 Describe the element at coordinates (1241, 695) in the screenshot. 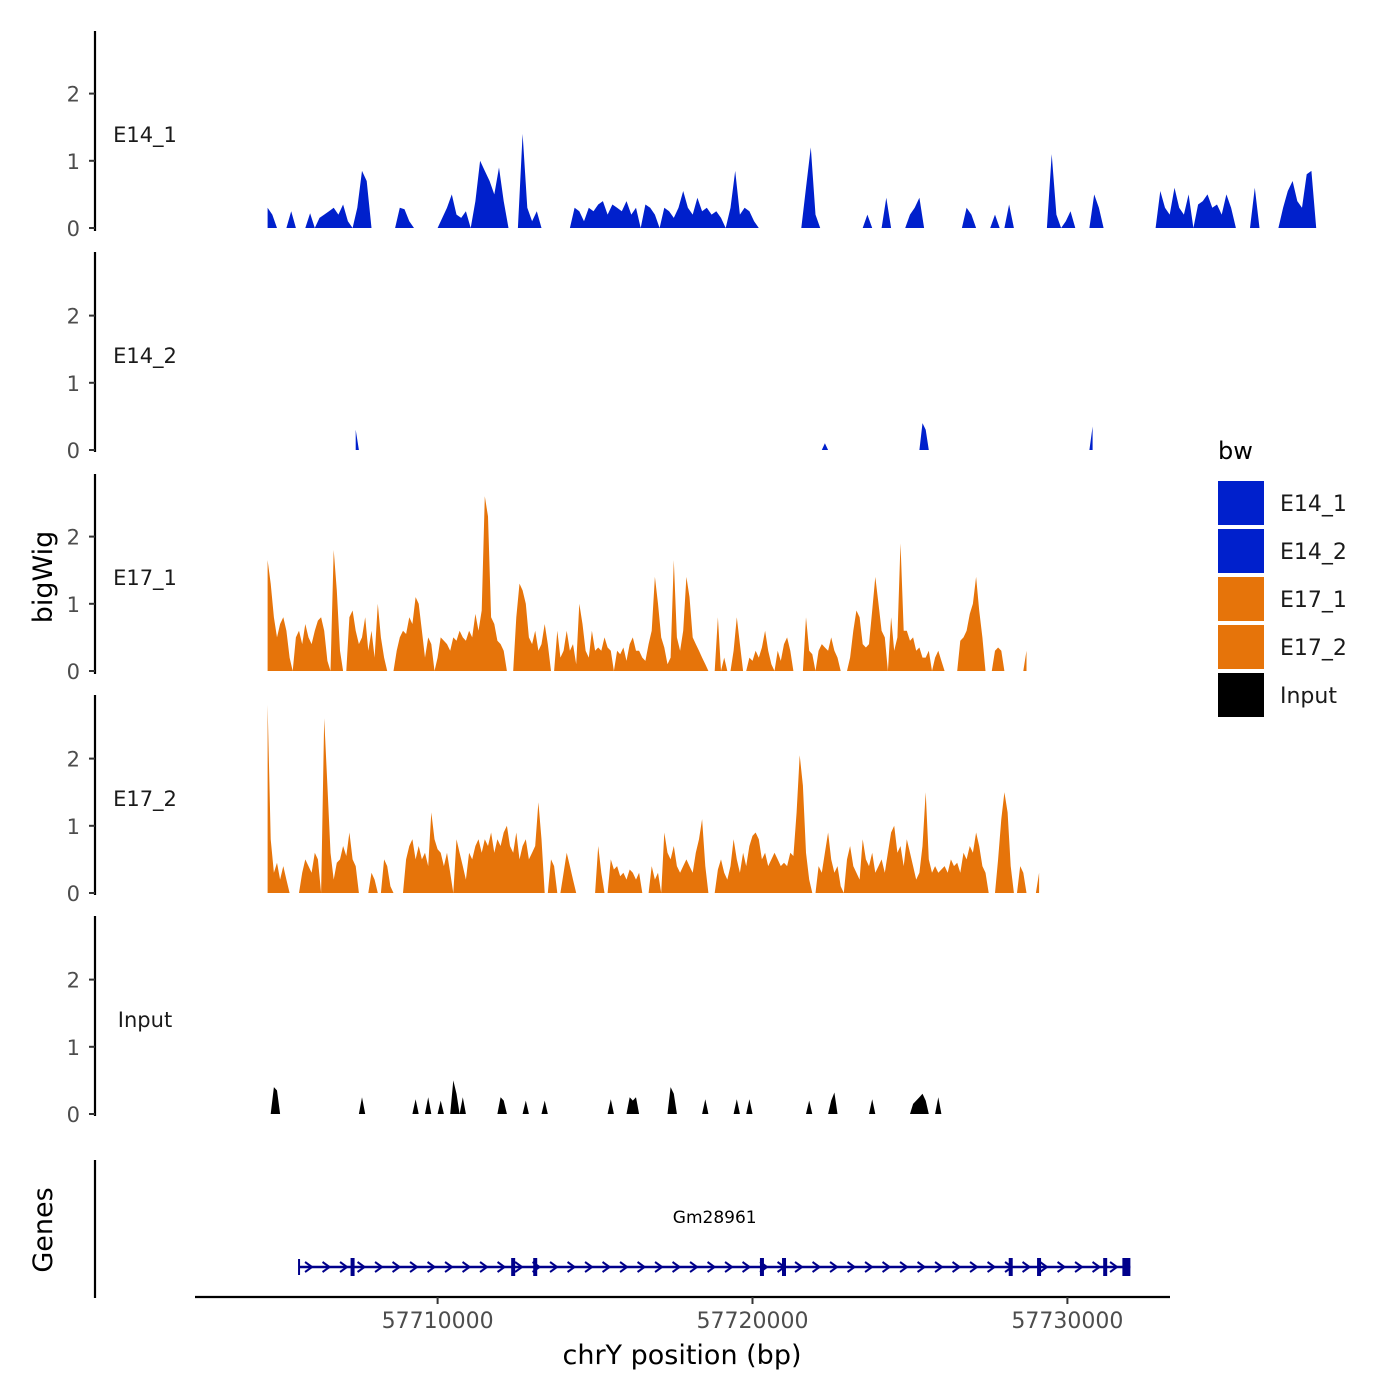

I see `legend-swatch-Input` at that location.